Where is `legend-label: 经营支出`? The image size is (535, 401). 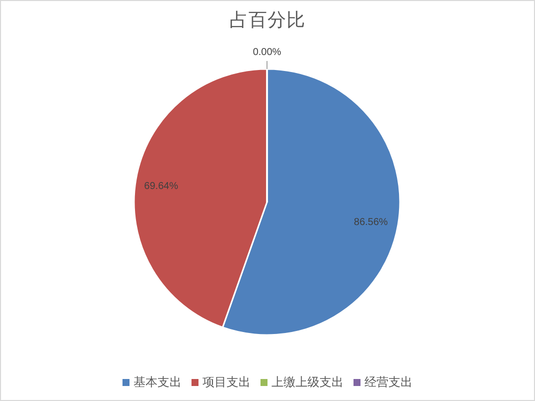 legend-label: 经营支出 is located at coordinates (388, 382).